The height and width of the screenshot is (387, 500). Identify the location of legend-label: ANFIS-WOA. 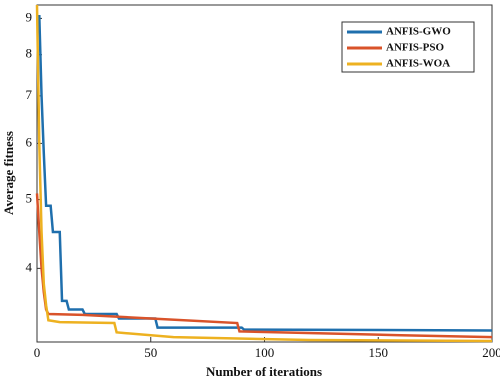
(418, 64).